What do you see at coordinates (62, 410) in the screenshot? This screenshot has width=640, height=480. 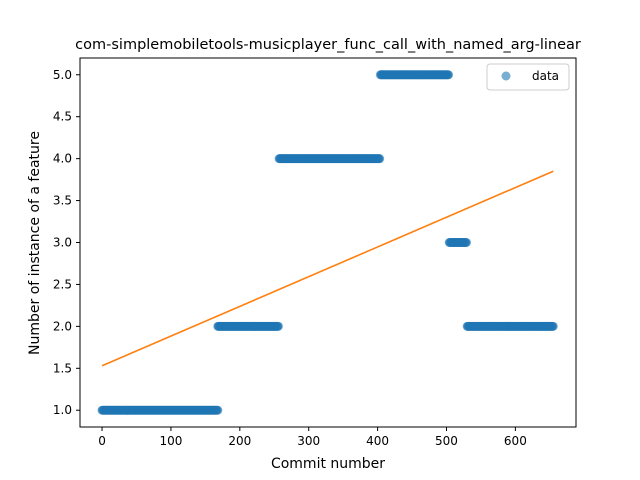 I see `y-tick-label: 1.0` at bounding box center [62, 410].